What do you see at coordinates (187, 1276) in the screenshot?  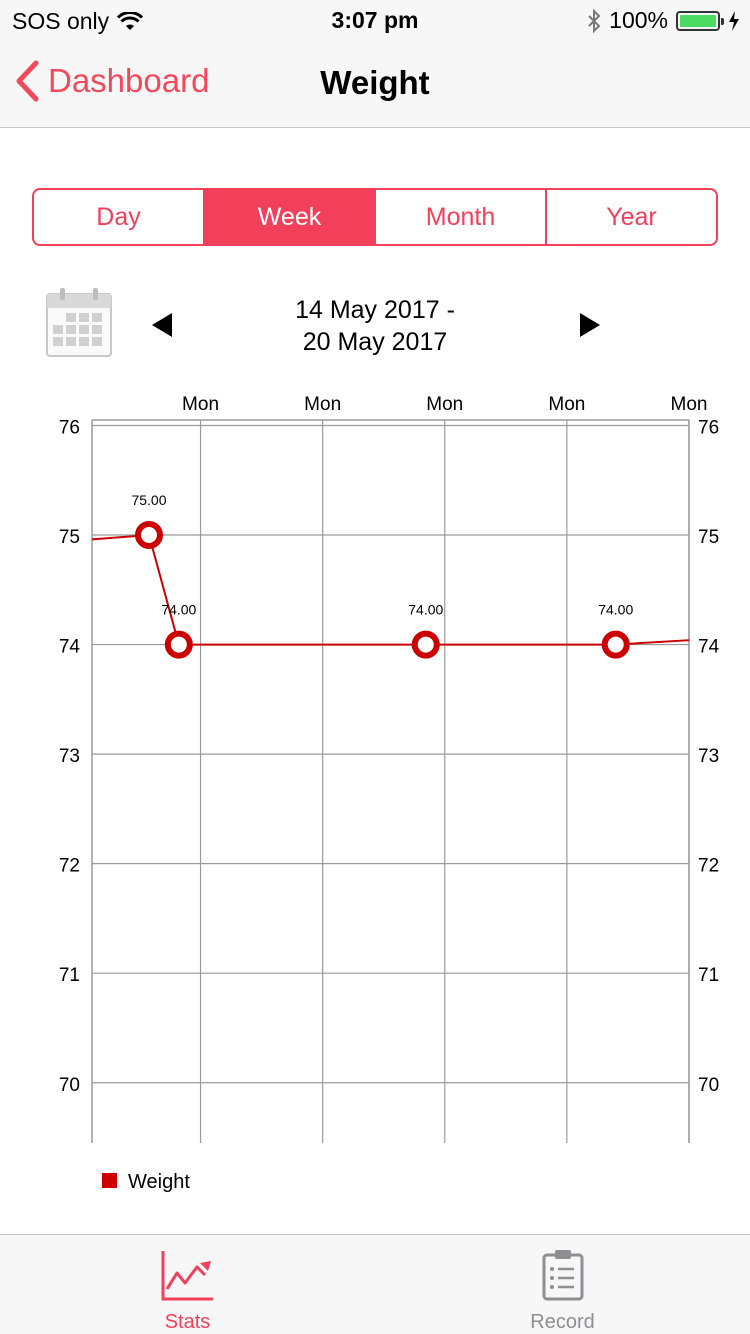 I see `stats-chart-icon` at bounding box center [187, 1276].